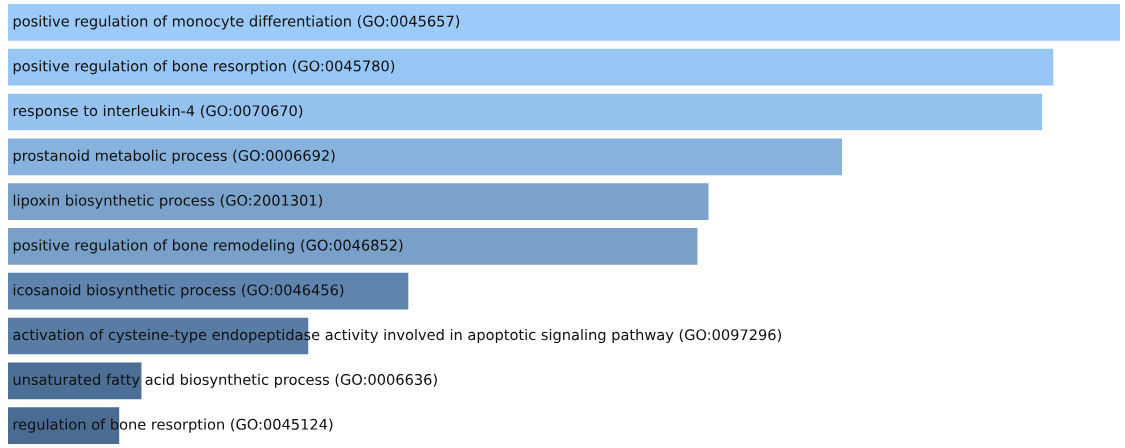 The height and width of the screenshot is (448, 1125). I want to click on y-tick-label: response to interleukin-4 (GO:0070670), so click(158, 112).